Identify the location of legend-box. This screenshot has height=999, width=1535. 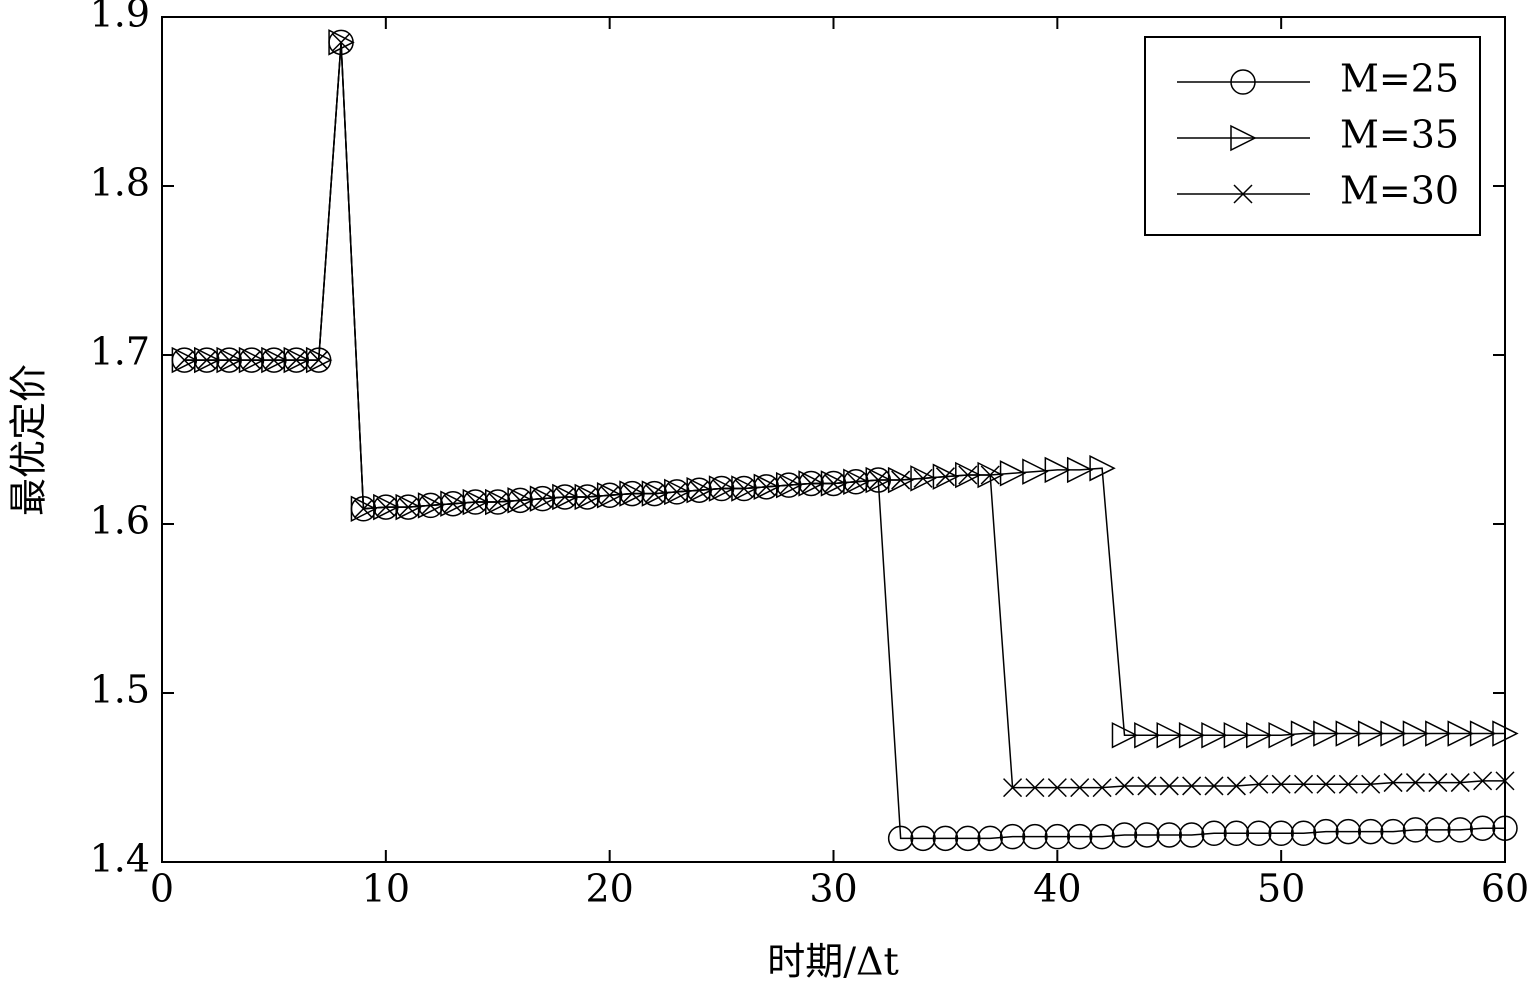
(1312, 136).